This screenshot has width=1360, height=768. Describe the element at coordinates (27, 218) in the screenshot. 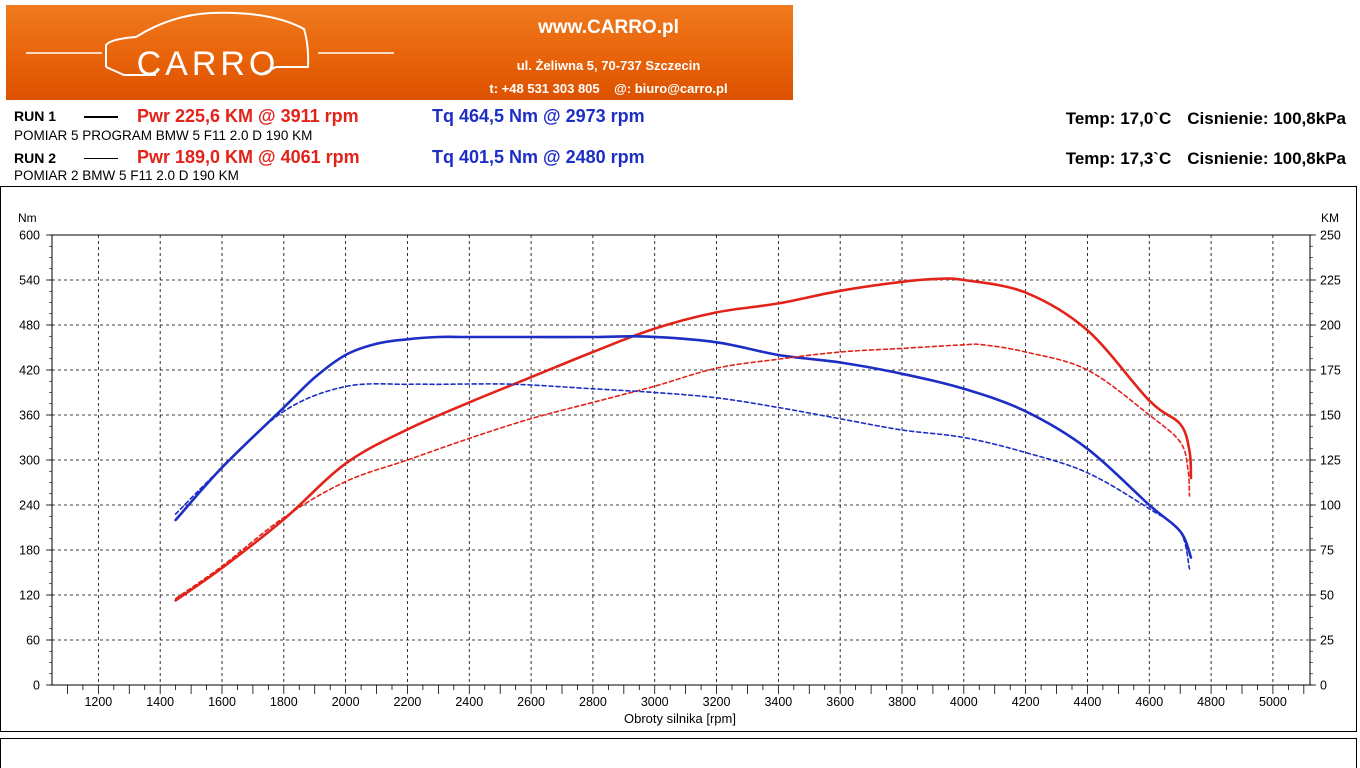

I see `y-left-axis-label: Nm` at that location.